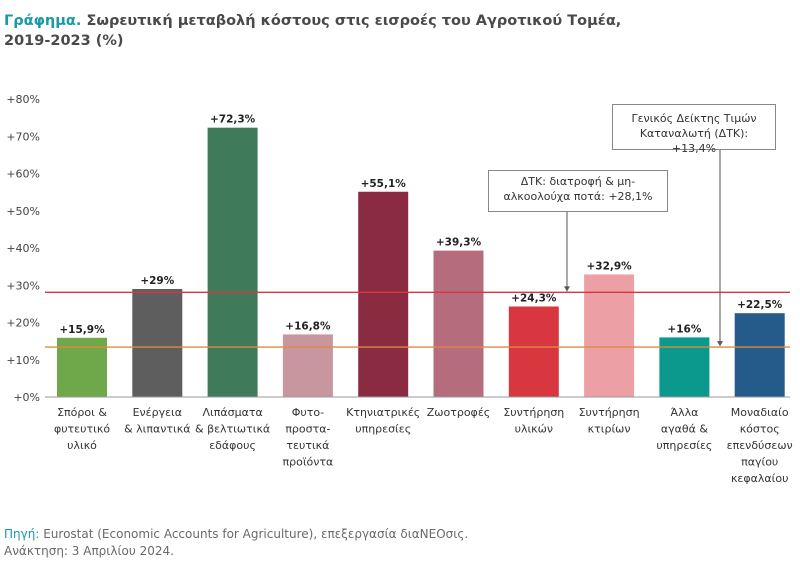 The width and height of the screenshot is (800, 579). What do you see at coordinates (578, 181) in the screenshot?
I see `annotation-line: ΔΤΚ: διατροφή & μη-` at bounding box center [578, 181].